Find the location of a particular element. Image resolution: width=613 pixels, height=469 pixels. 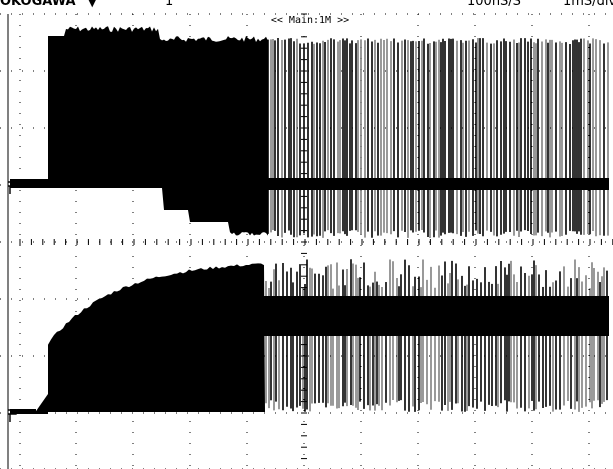

sample-rate-label: 100nS/S is located at coordinates (494, 4).